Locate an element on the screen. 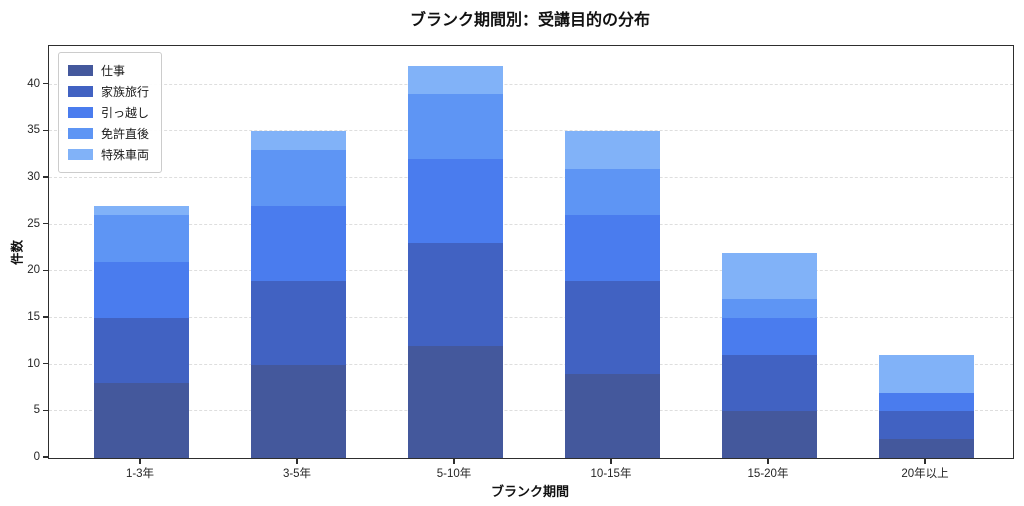  bar-segment-15-20年-引っ越し is located at coordinates (769, 337).